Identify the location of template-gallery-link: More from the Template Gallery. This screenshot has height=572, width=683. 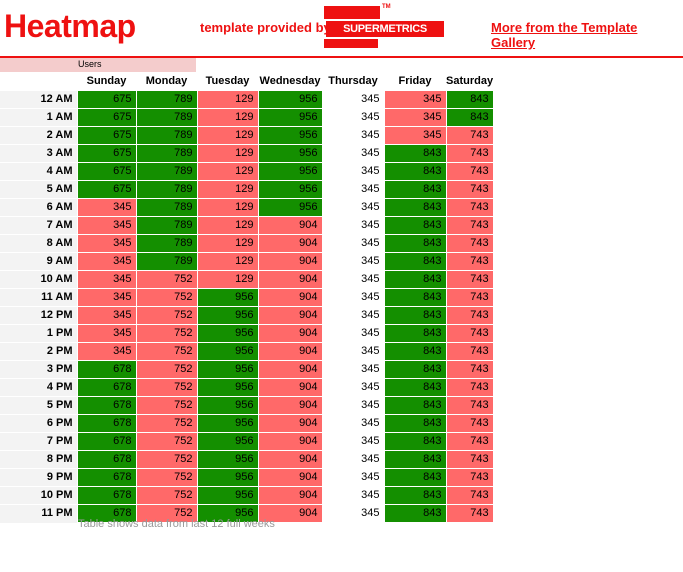
(564, 35).